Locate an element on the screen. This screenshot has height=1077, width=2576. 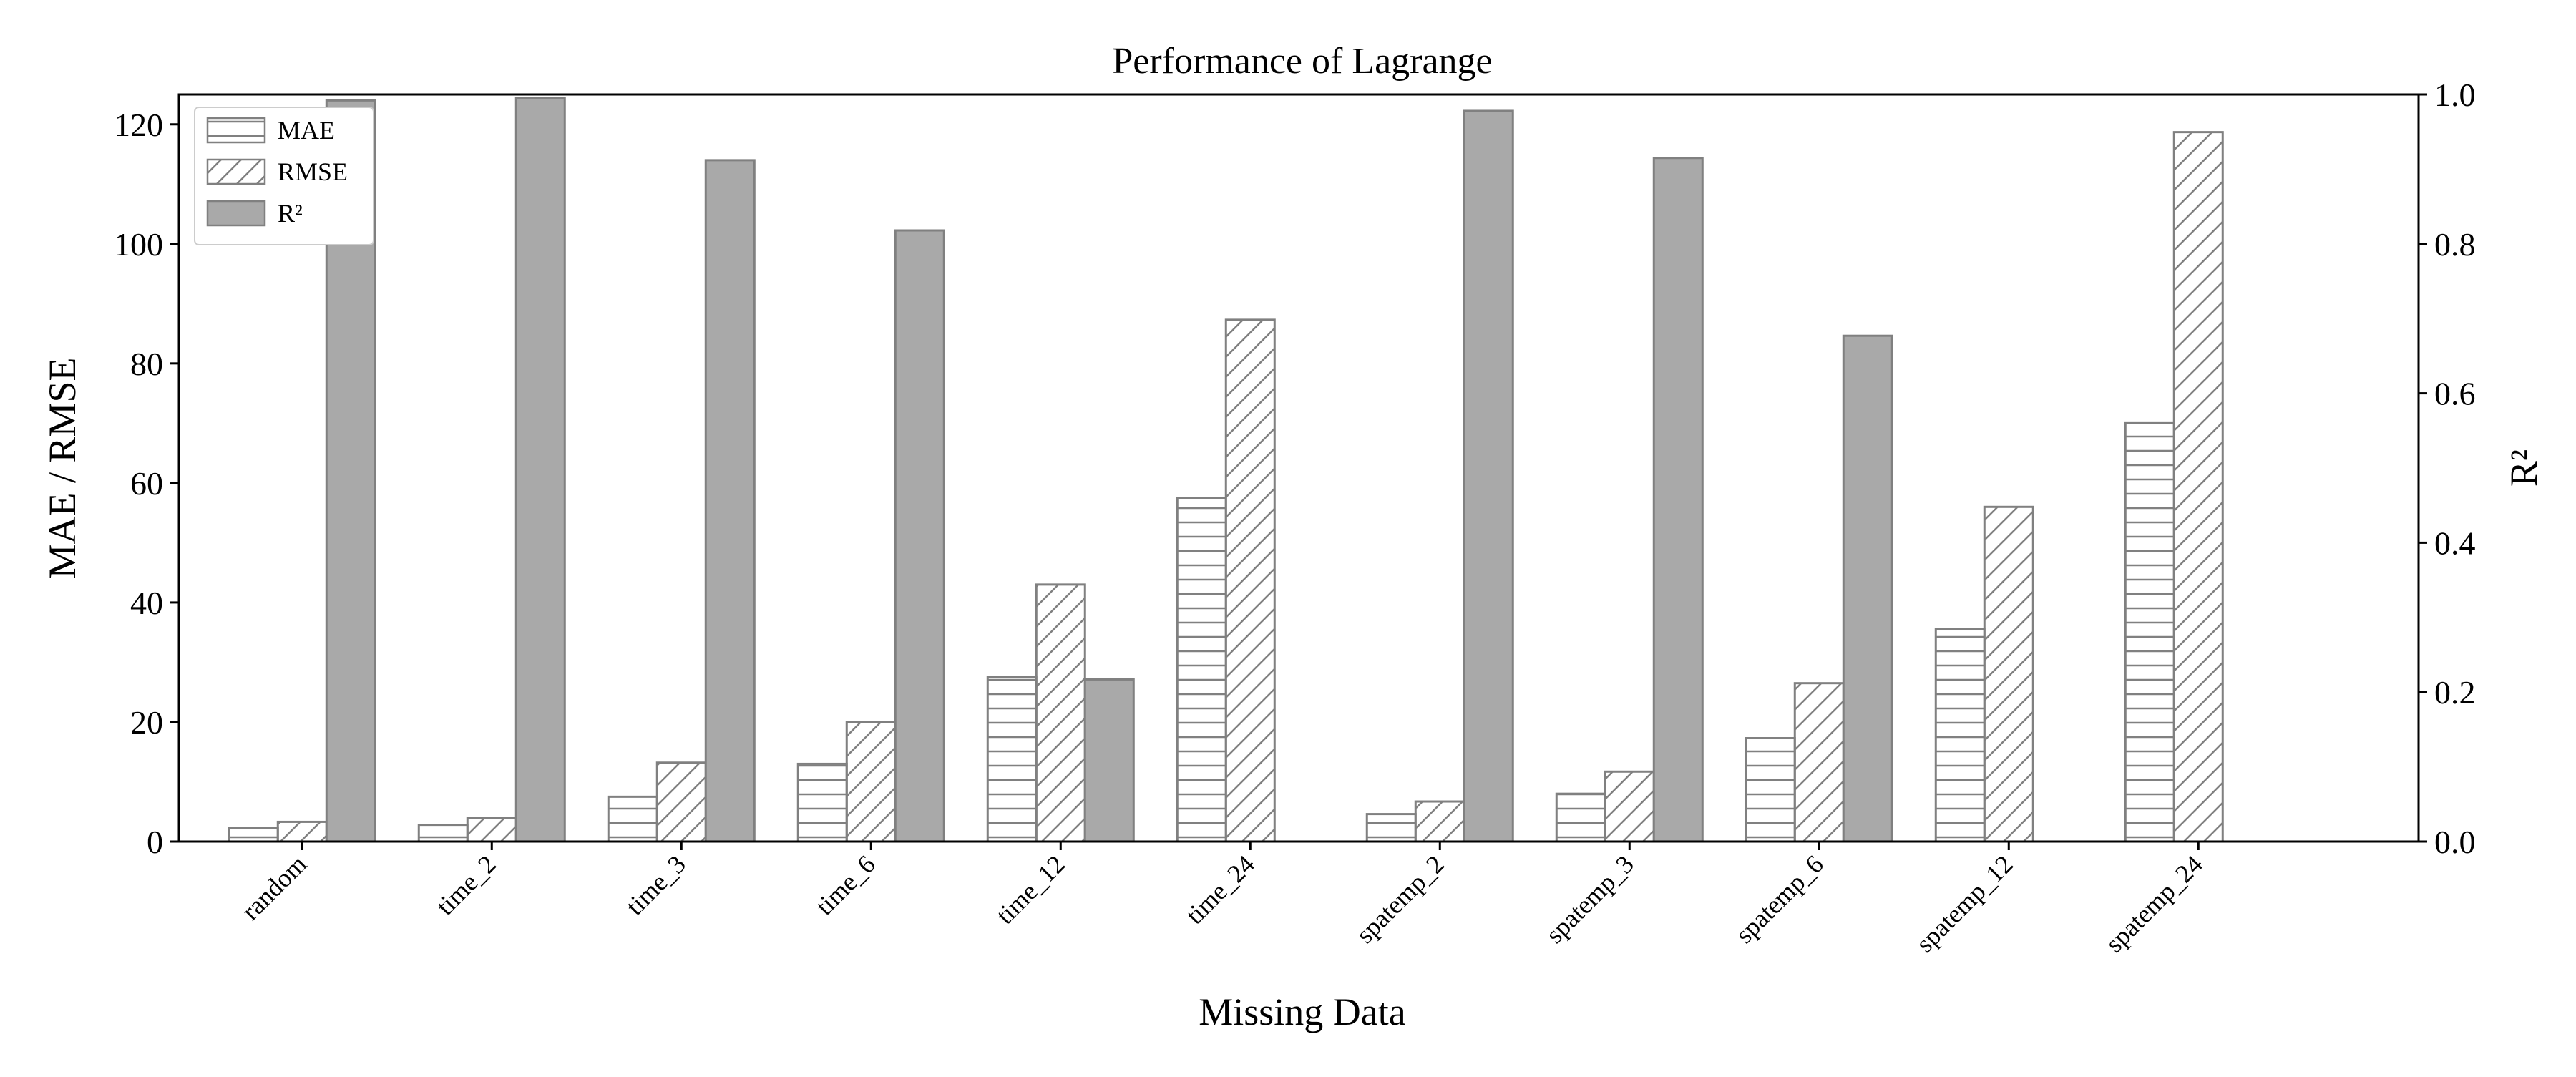
left-tick-label: 0 is located at coordinates (155, 842).